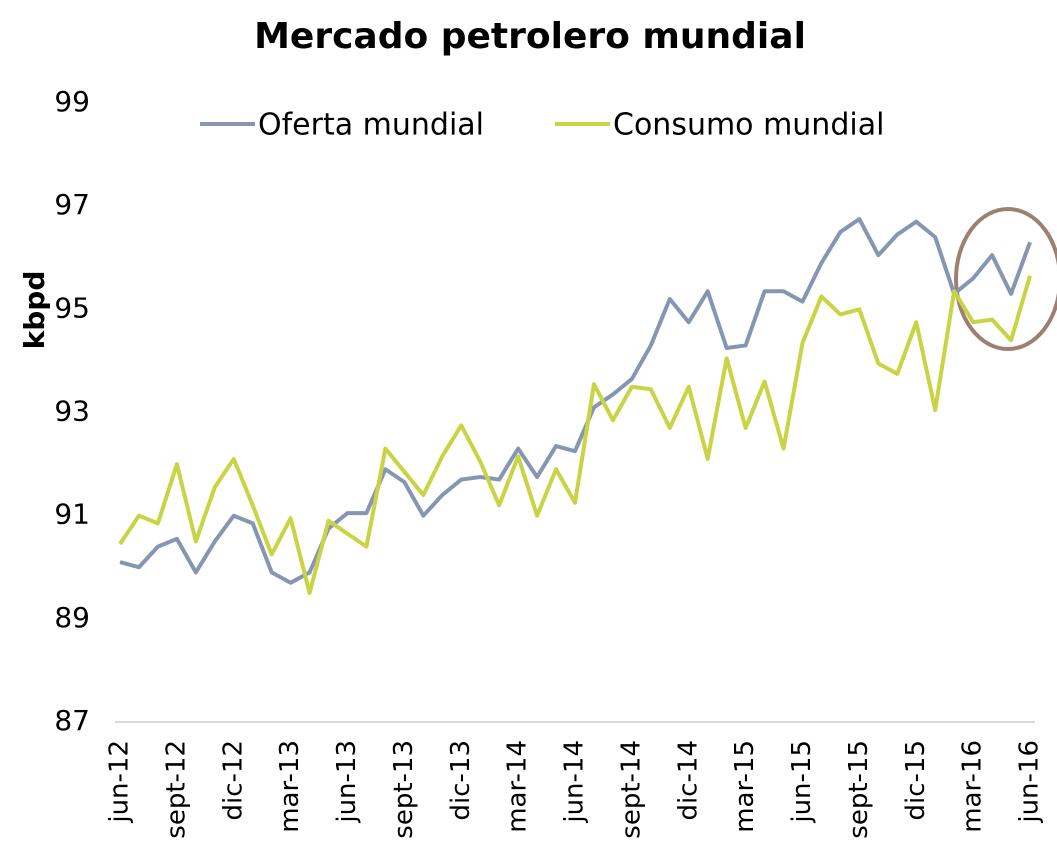 The height and width of the screenshot is (850, 1057). I want to click on y-tick-label: 97, so click(72, 204).